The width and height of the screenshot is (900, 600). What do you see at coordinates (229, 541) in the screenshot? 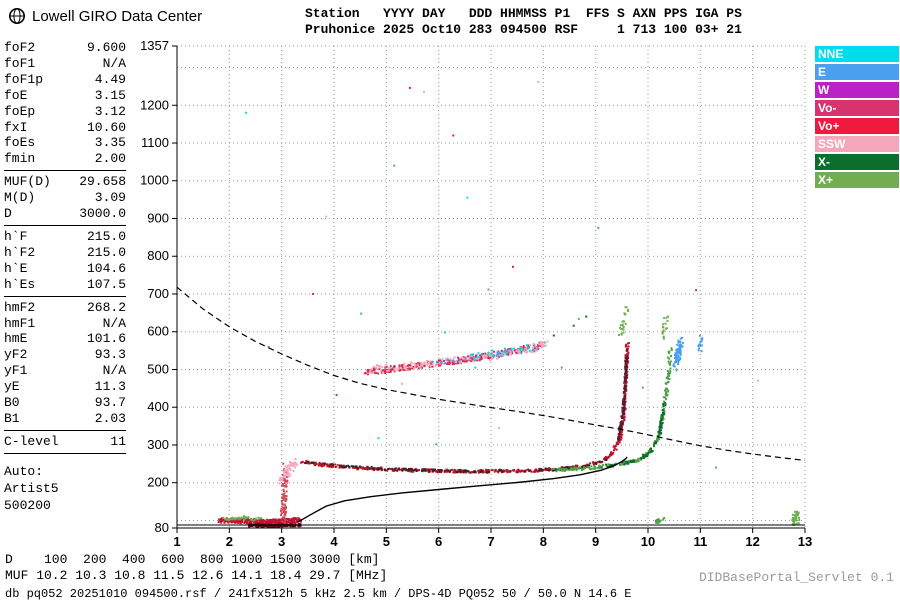
I see `x-tick-label: 2` at bounding box center [229, 541].